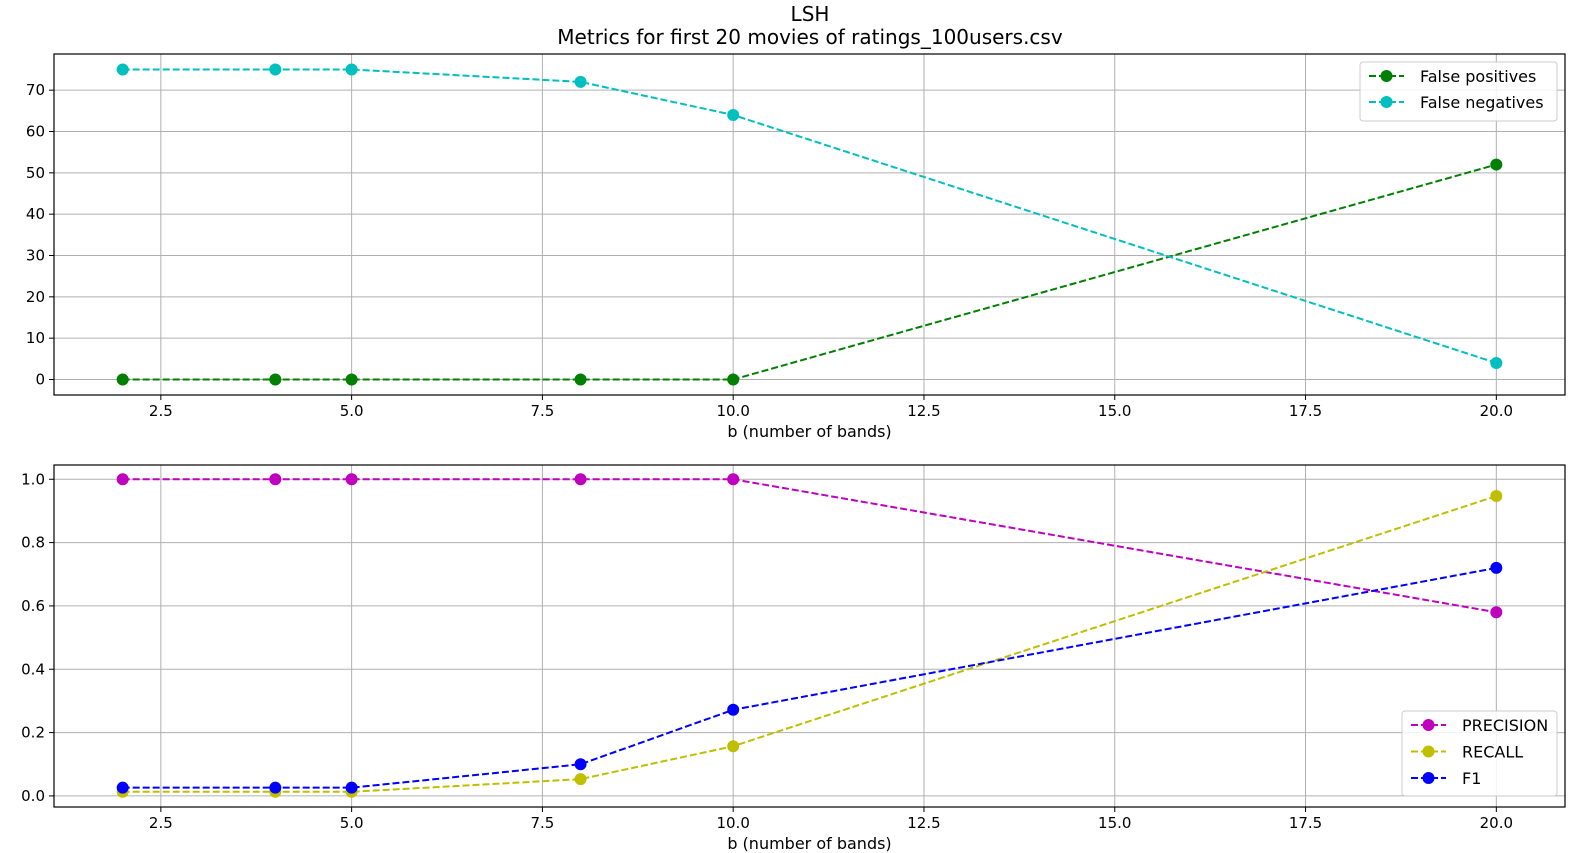  What do you see at coordinates (1458, 91) in the screenshot?
I see `chart1-legend-box` at bounding box center [1458, 91].